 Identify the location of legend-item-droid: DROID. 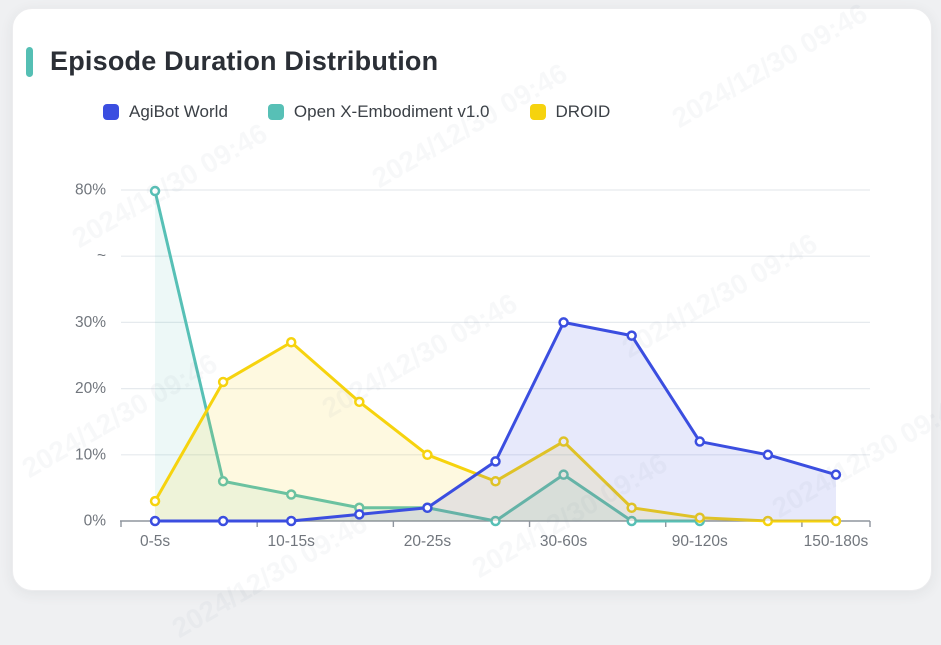
(570, 112).